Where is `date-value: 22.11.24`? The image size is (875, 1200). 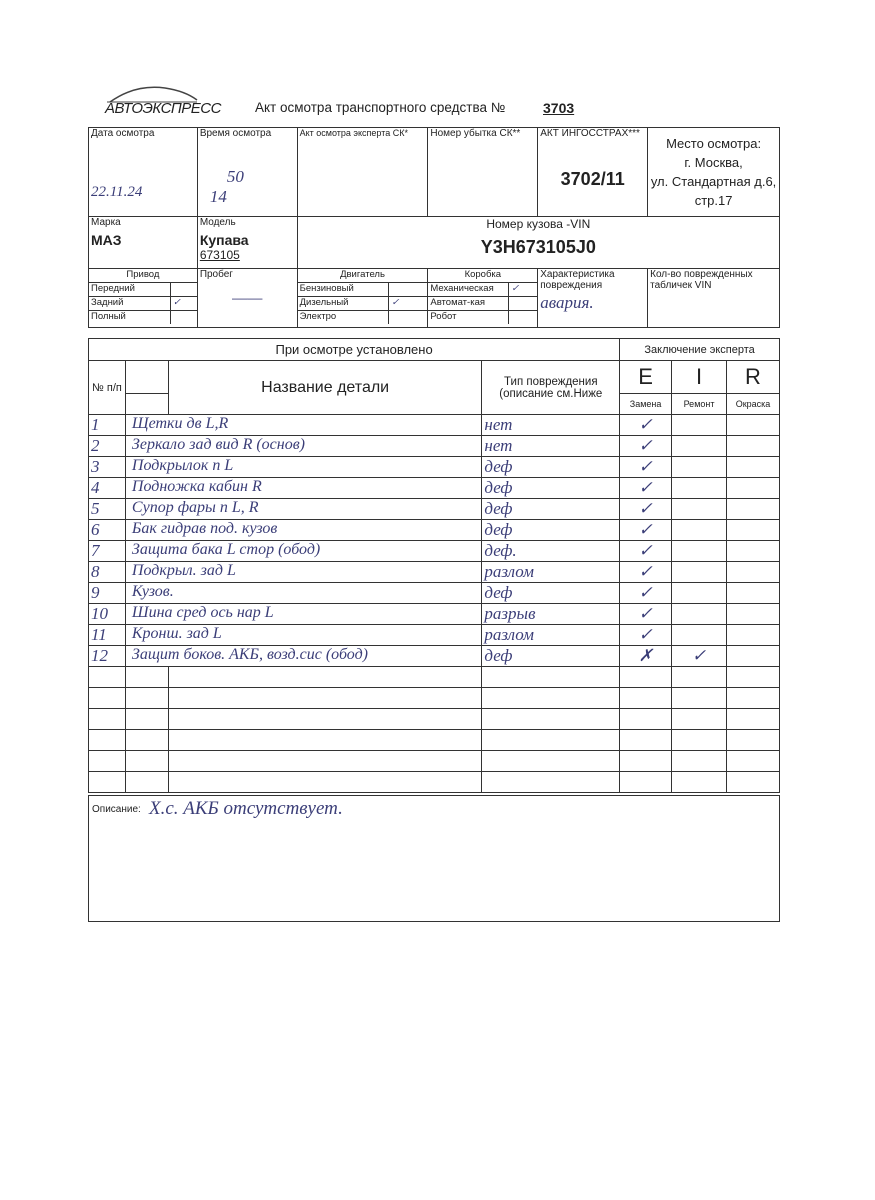
date-value: 22.11.24 is located at coordinates (117, 192).